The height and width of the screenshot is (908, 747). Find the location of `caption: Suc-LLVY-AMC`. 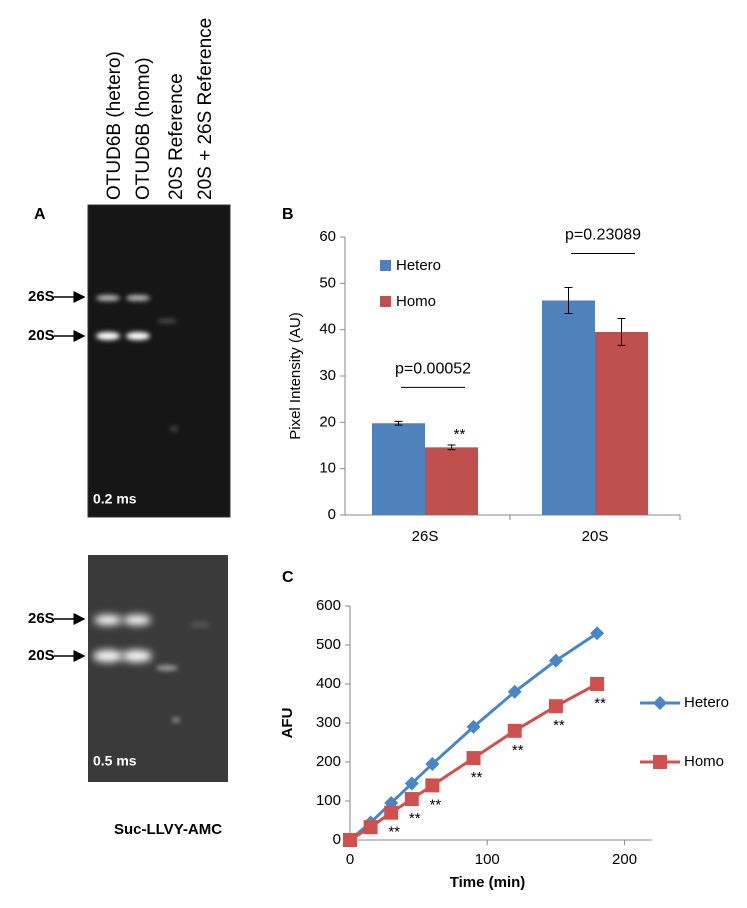

caption: Suc-LLVY-AMC is located at coordinates (168, 829).